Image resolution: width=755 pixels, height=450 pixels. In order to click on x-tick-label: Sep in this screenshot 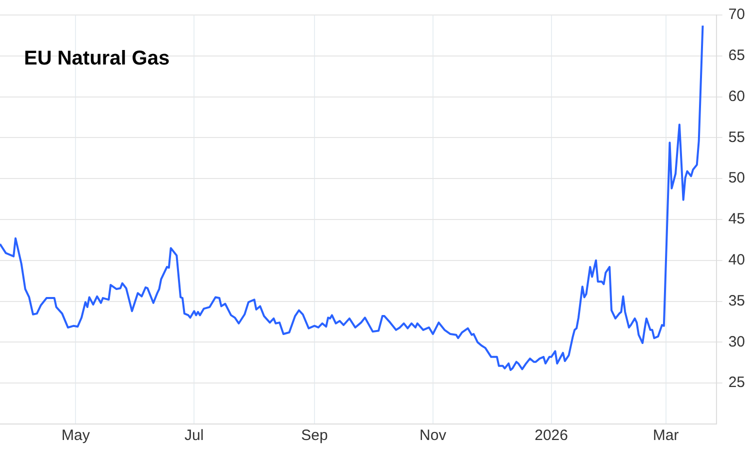, I will do `click(314, 435)`.